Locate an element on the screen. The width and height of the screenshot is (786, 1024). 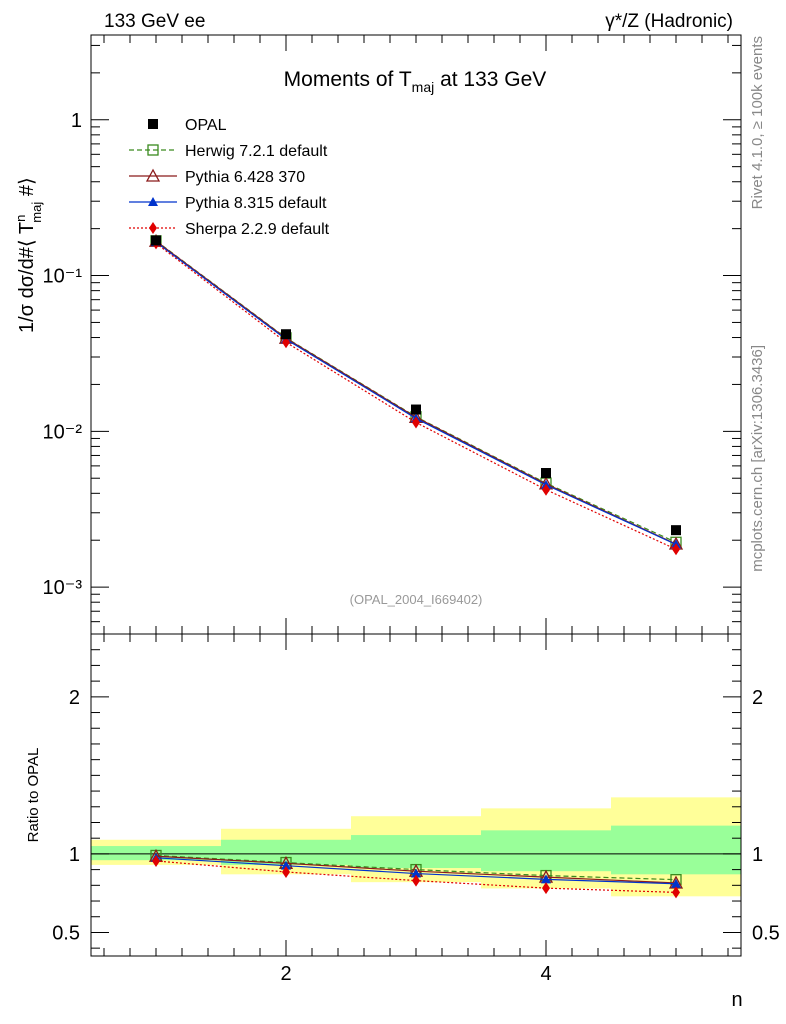
legend-label: OPAL is located at coordinates (206, 125).